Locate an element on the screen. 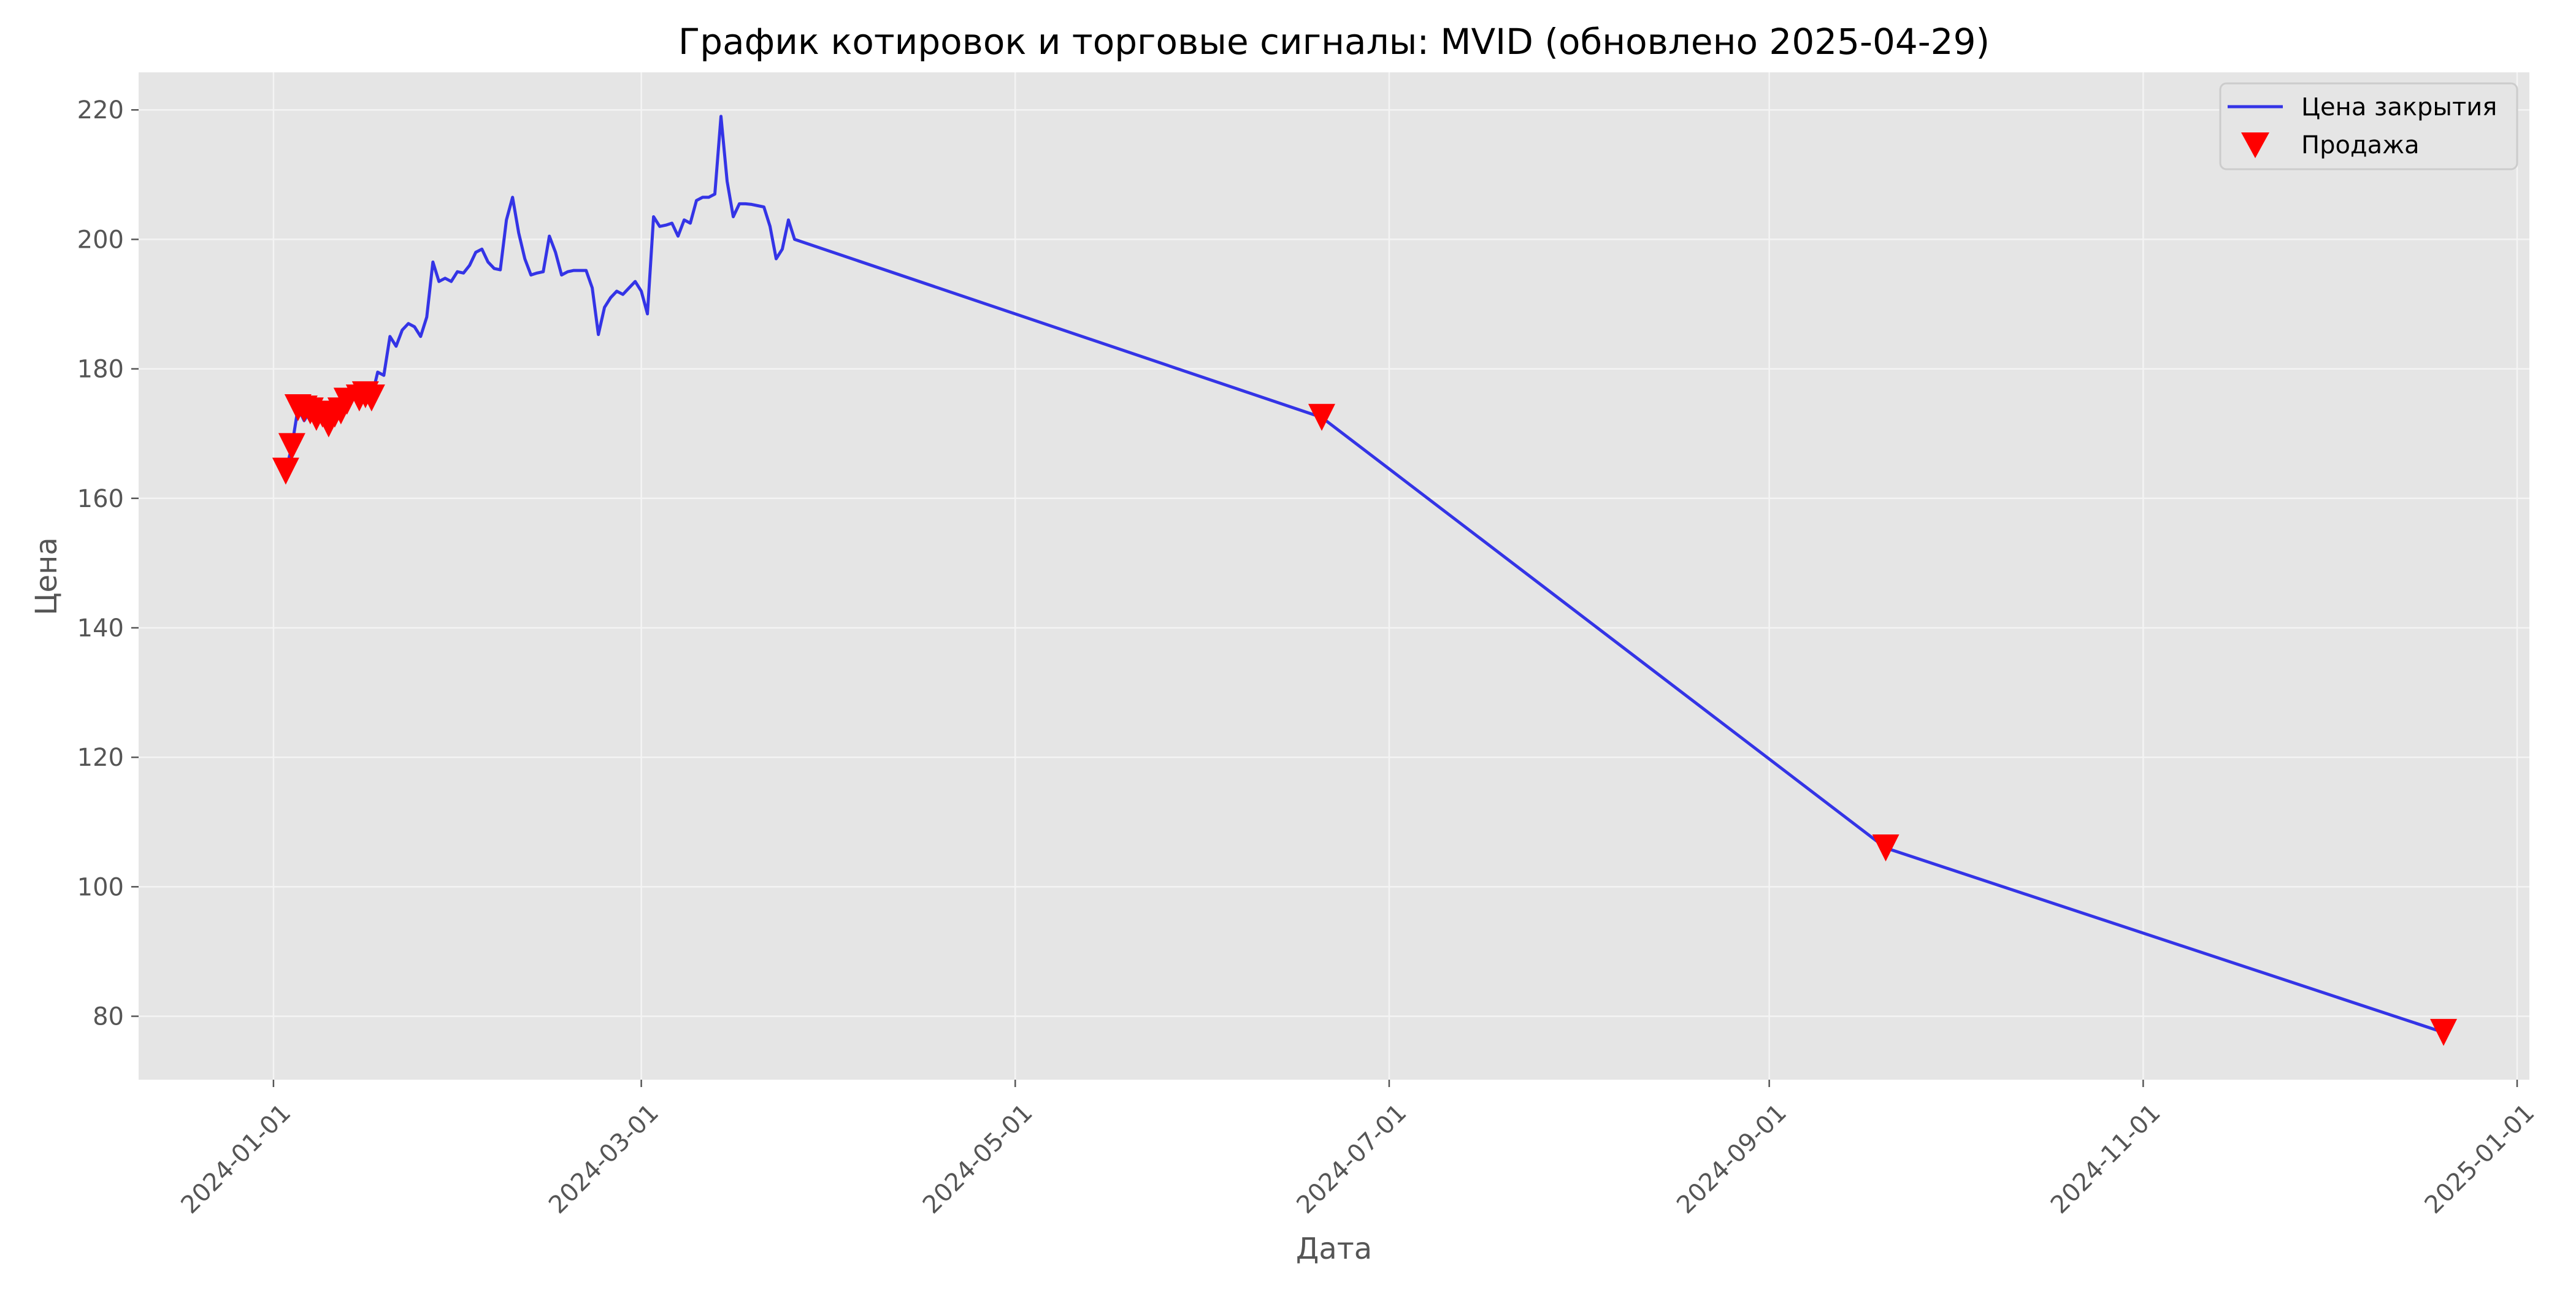  legend-box is located at coordinates (2368, 126).